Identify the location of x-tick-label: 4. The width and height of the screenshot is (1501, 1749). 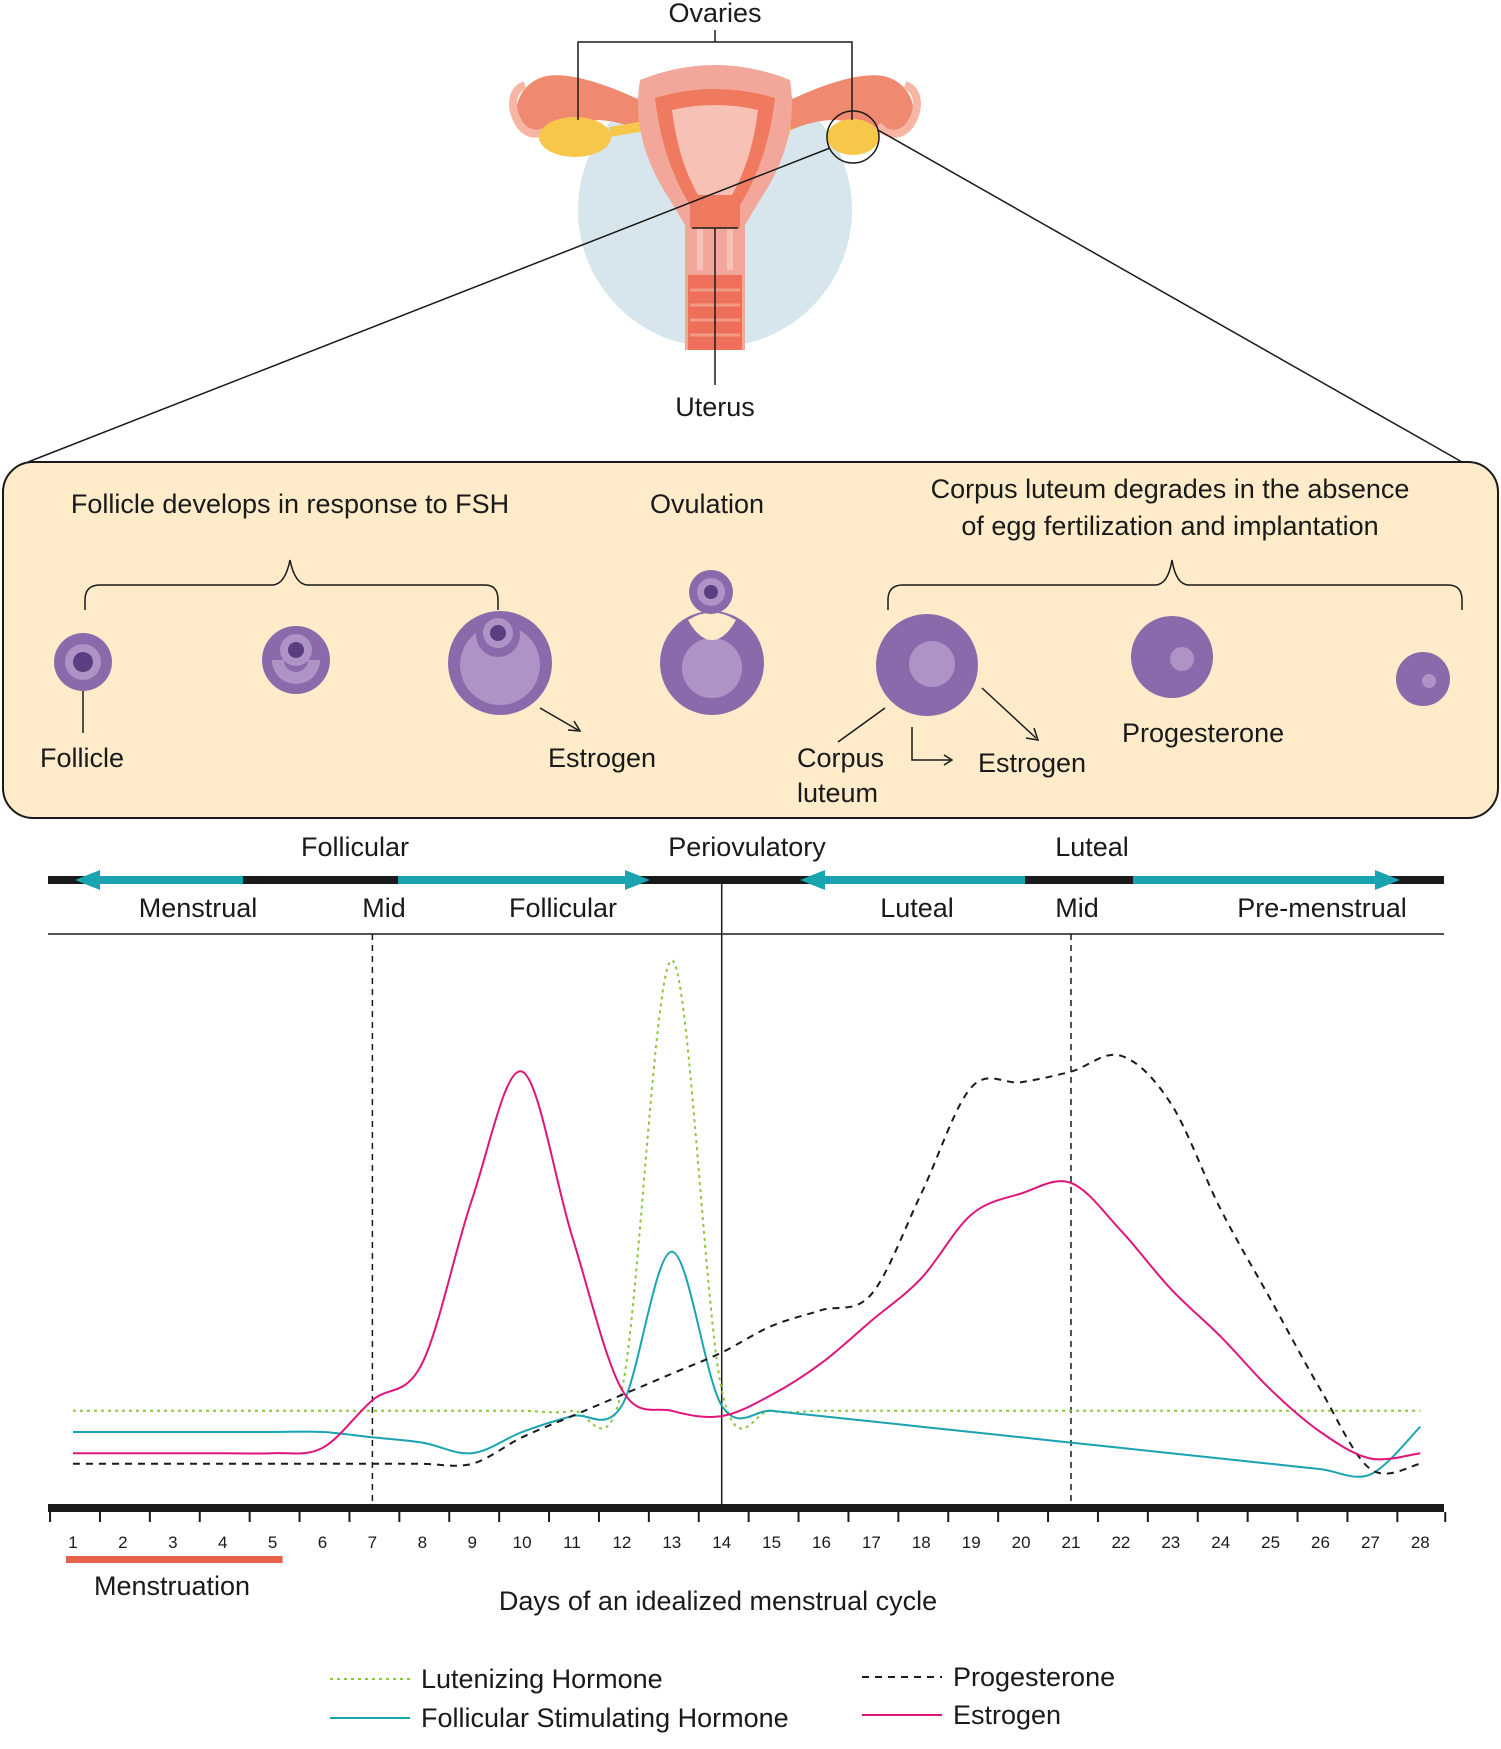
(222, 1542).